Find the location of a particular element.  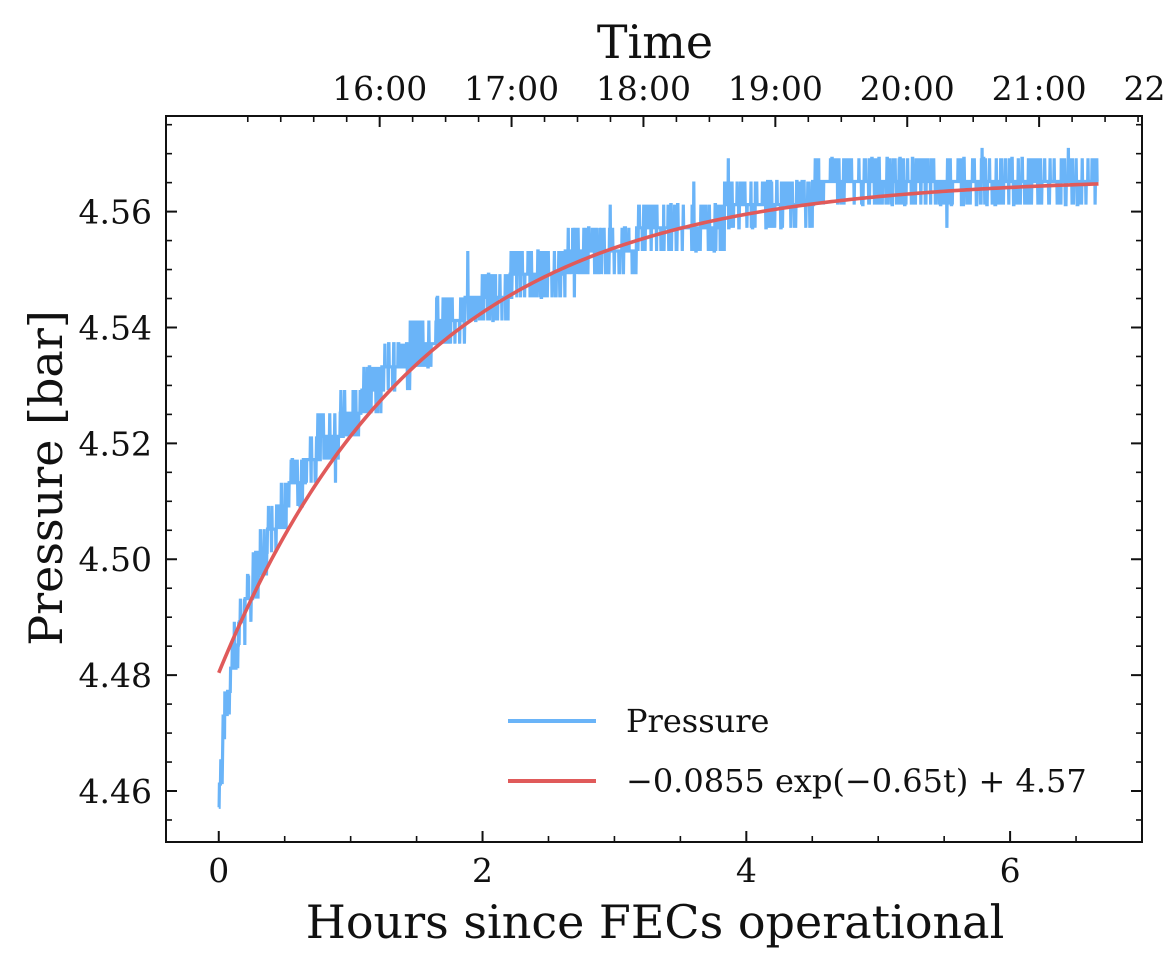

y-axis-title: Pressure [bar] is located at coordinates (46, 478).